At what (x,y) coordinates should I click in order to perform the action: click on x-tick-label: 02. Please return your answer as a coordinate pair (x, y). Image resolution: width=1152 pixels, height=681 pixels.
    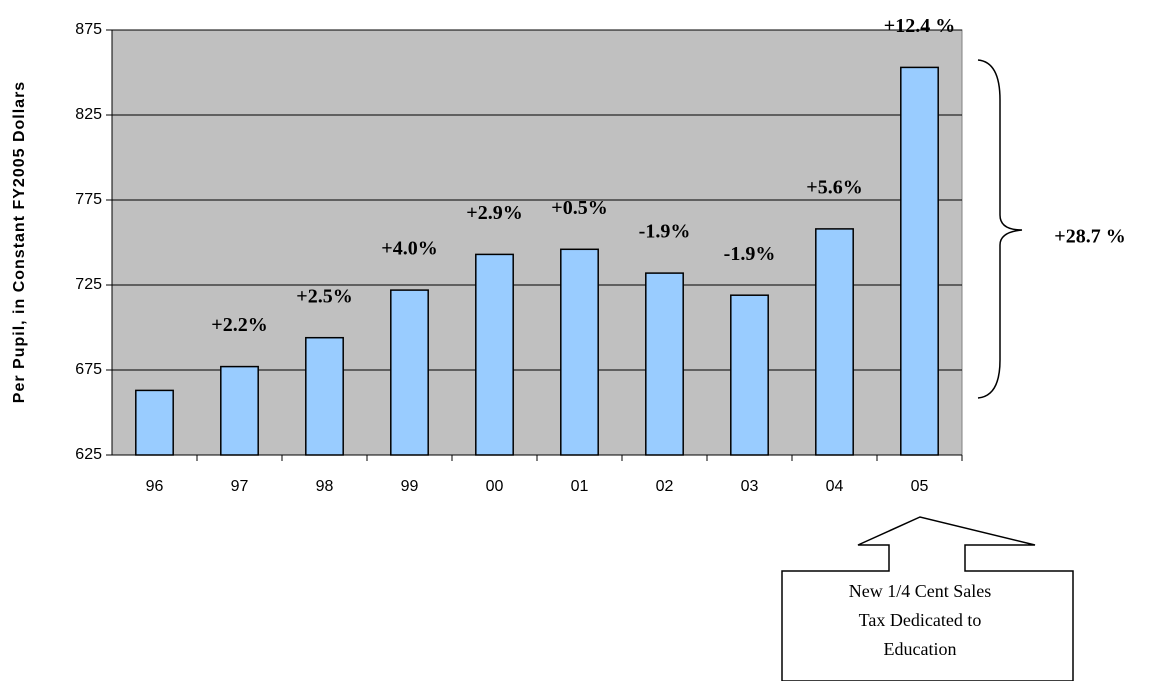
    Looking at the image, I should click on (665, 486).